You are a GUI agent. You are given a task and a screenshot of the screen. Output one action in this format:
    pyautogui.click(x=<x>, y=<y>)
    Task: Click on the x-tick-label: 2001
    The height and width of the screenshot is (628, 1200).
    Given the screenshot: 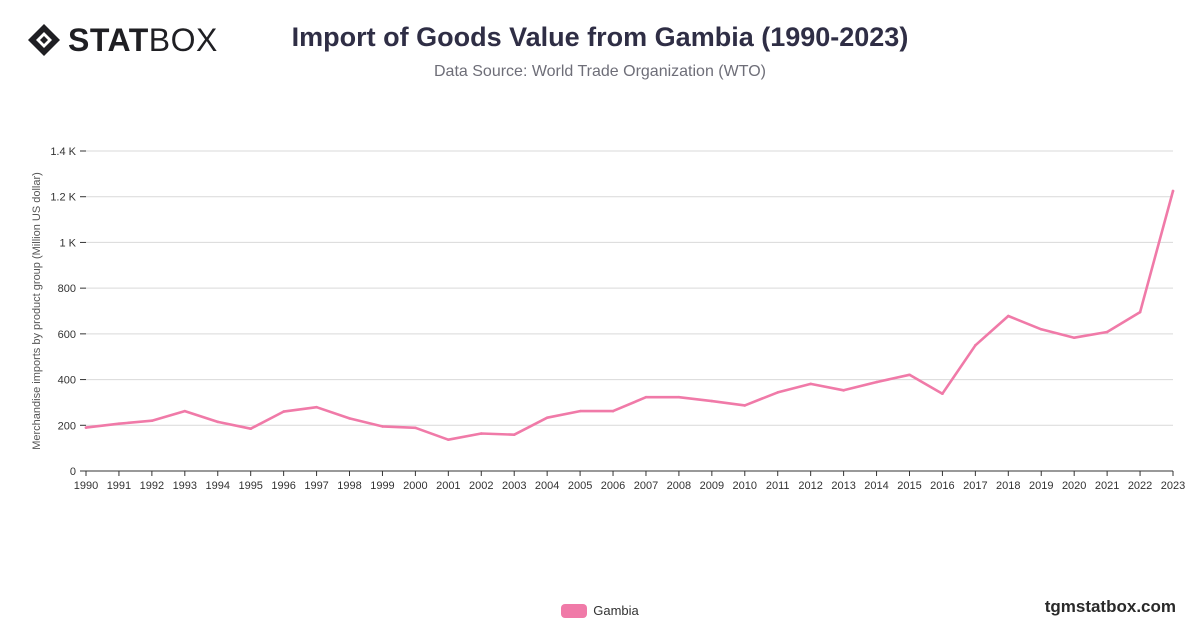 What is the action you would take?
    pyautogui.click(x=448, y=486)
    